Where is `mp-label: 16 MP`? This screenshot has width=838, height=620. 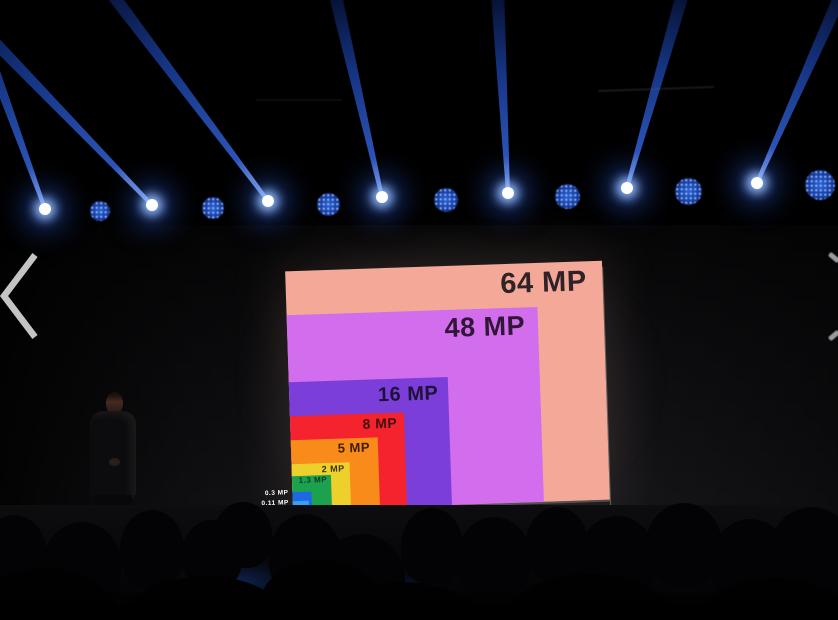
mp-label: 16 MP is located at coordinates (408, 394).